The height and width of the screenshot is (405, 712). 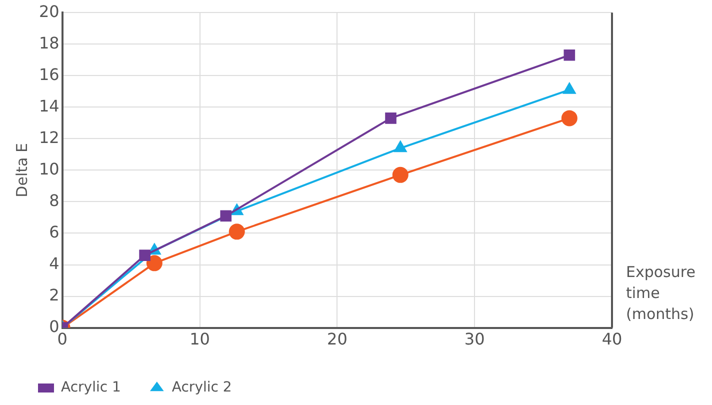 What do you see at coordinates (49, 137) in the screenshot?
I see `y-tick-label: 12` at bounding box center [49, 137].